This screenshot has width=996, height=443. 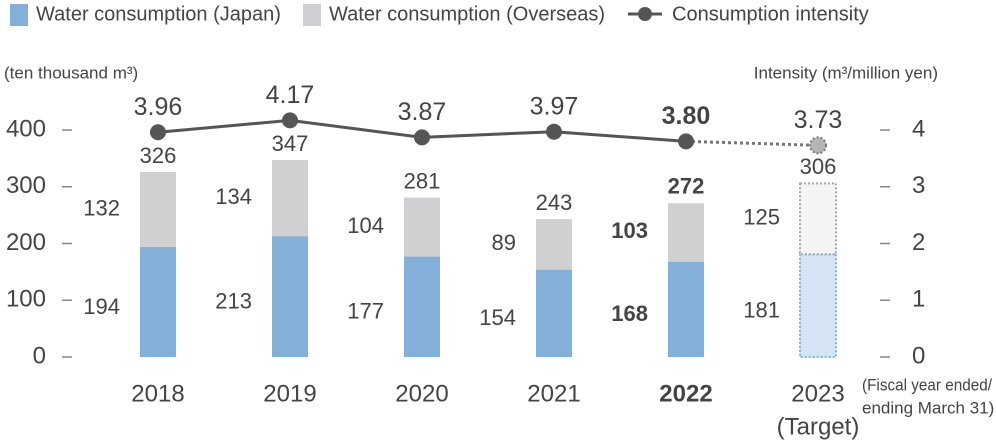 What do you see at coordinates (101, 306) in the screenshot?
I see `value-label: 194` at bounding box center [101, 306].